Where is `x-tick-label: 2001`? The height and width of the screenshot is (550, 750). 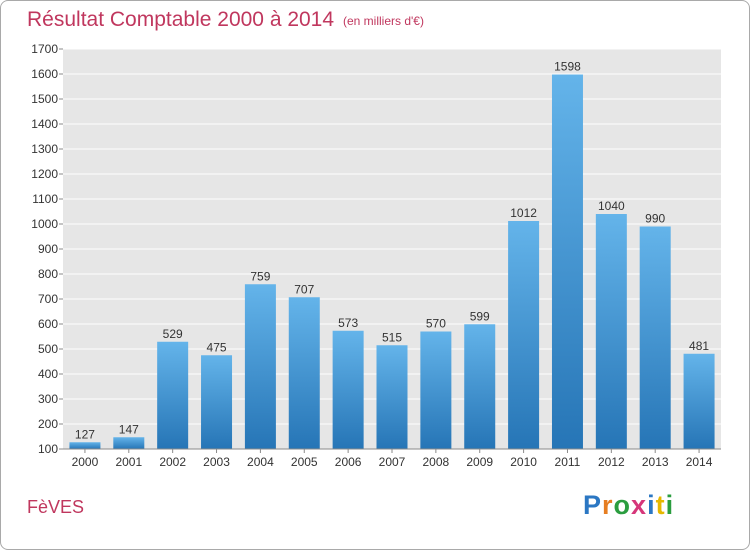
x-tick-label: 2001 is located at coordinates (128, 462).